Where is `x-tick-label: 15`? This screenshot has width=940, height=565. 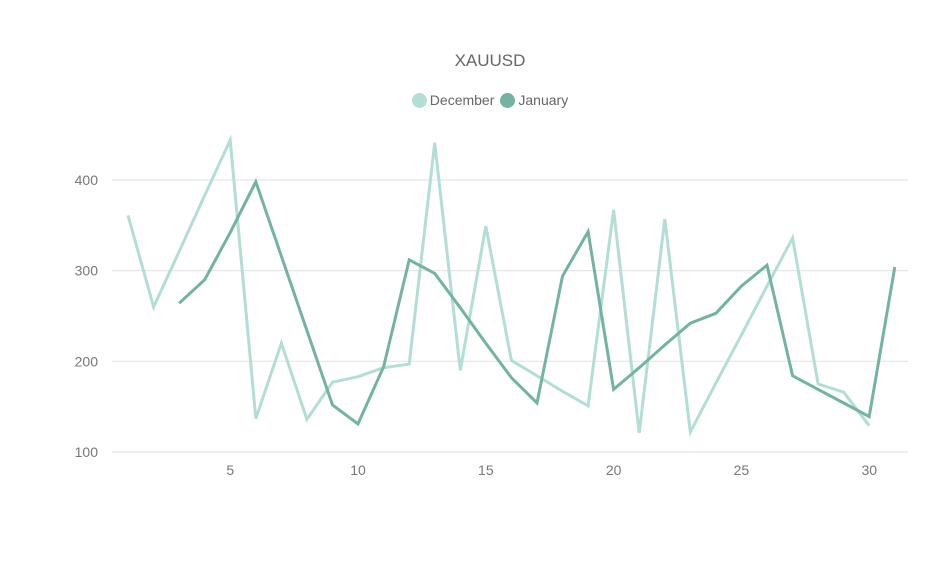
x-tick-label: 15 is located at coordinates (486, 470).